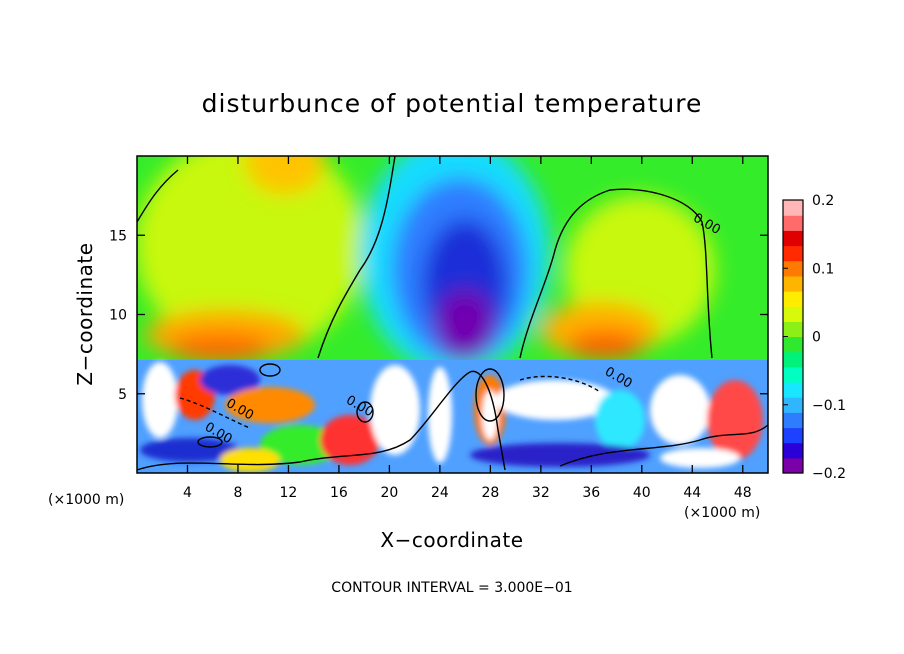 This screenshot has height=654, width=904. I want to click on warm-core-top, so click(285, 175).